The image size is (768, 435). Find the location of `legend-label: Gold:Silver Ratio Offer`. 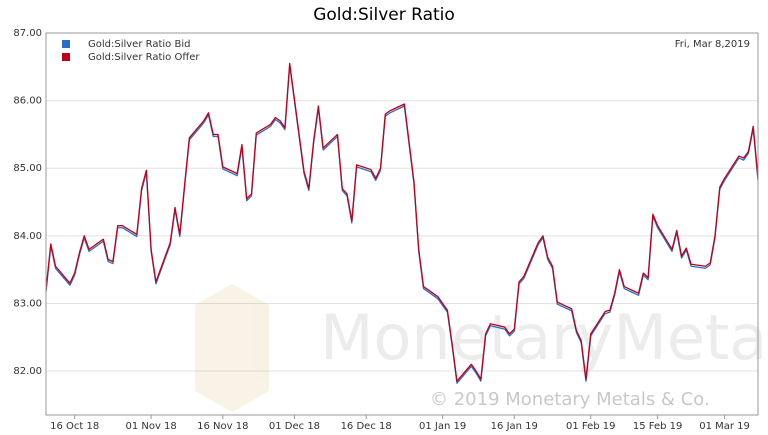

legend-label: Gold:Silver Ratio Offer is located at coordinates (144, 57).